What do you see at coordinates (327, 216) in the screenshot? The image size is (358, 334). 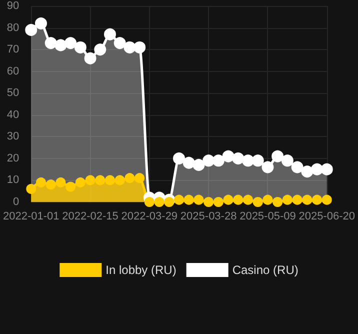 I see `x-tick-label: 2025-06-20` at bounding box center [327, 216].